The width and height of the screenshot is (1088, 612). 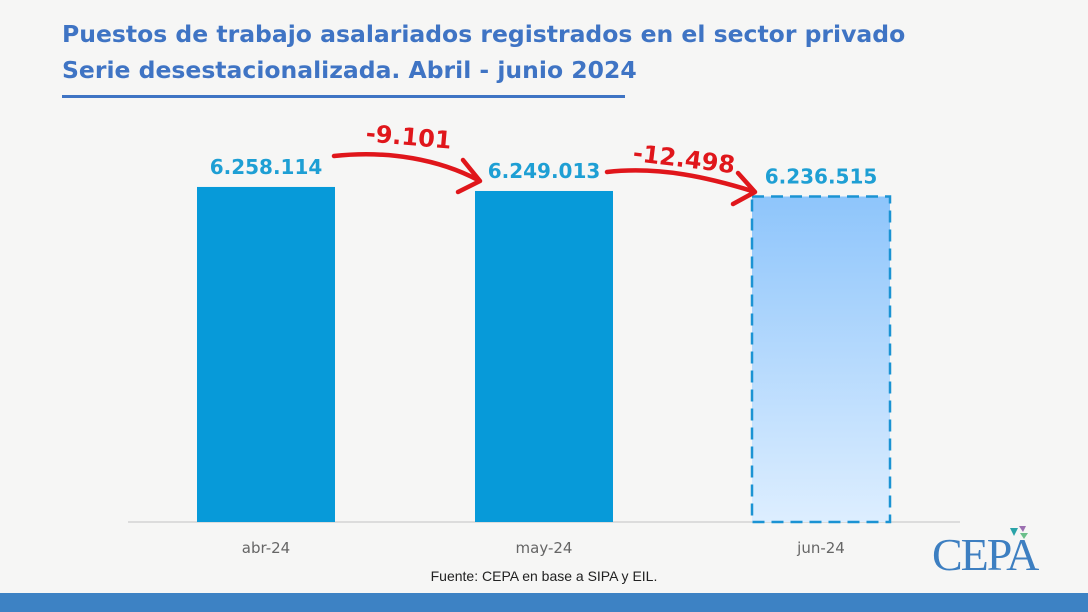 What do you see at coordinates (409, 136) in the screenshot?
I see `annotation-label-1: -9.101` at bounding box center [409, 136].